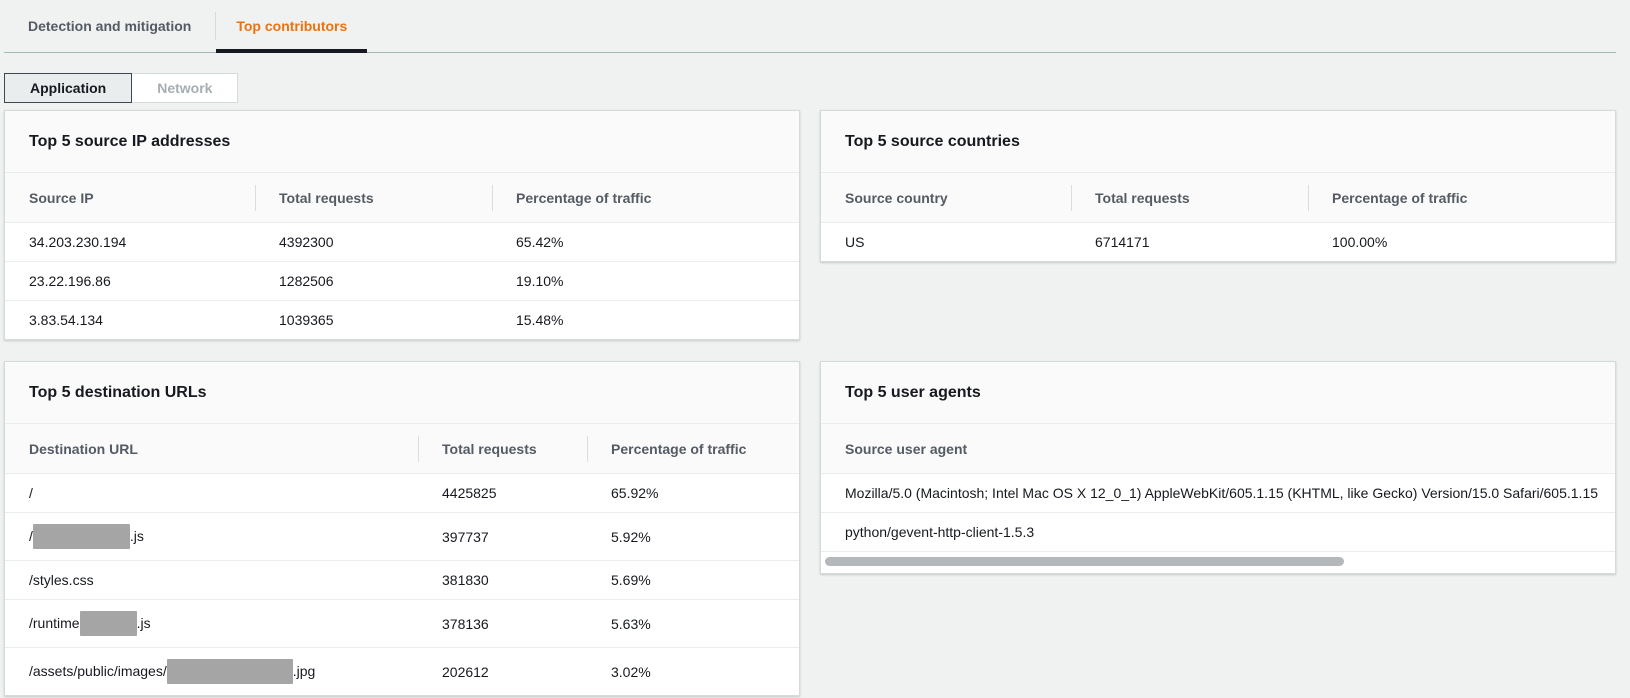 The image size is (1630, 698). What do you see at coordinates (502, 671) in the screenshot?
I see `total-requests-cell: 202612` at bounding box center [502, 671].